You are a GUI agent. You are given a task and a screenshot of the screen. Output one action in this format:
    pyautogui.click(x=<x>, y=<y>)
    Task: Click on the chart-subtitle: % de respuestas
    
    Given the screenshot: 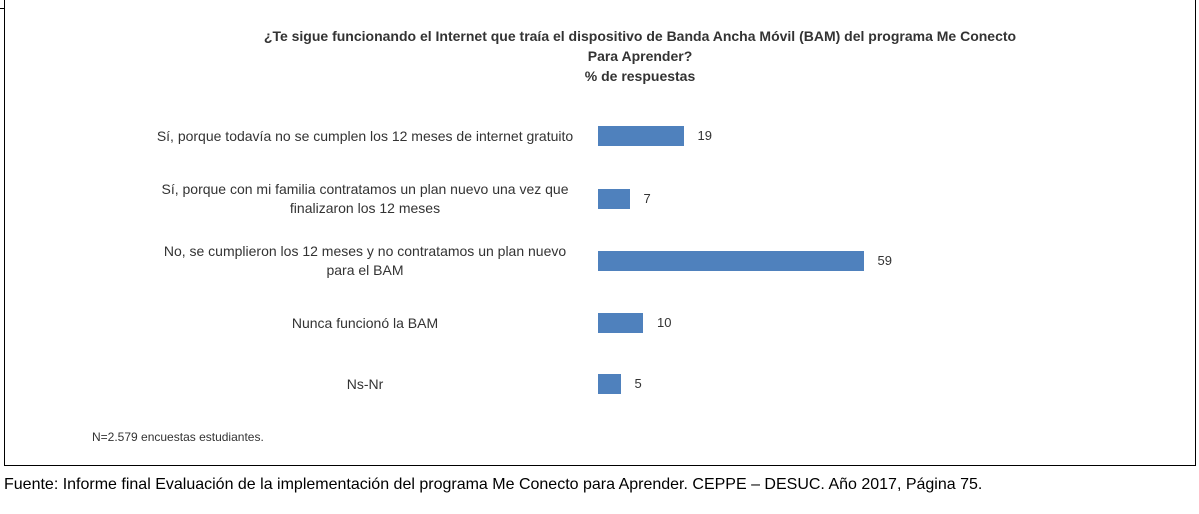 What is the action you would take?
    pyautogui.click(x=640, y=76)
    